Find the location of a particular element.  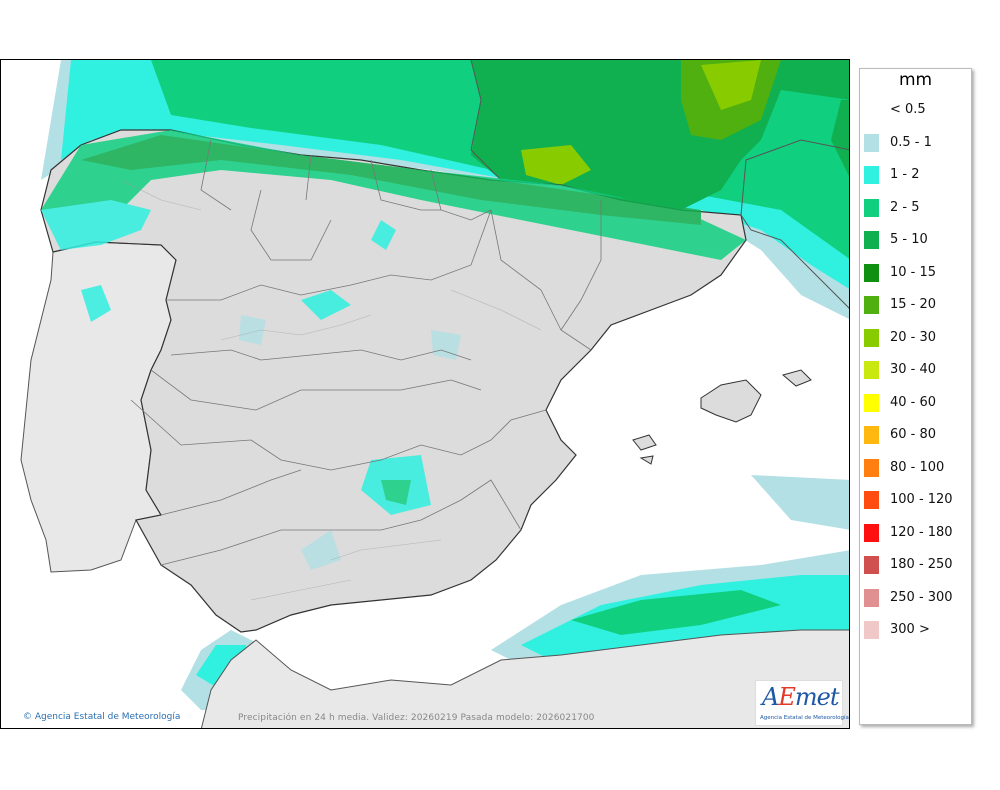

legend-label: 10 - 15 is located at coordinates (913, 272).